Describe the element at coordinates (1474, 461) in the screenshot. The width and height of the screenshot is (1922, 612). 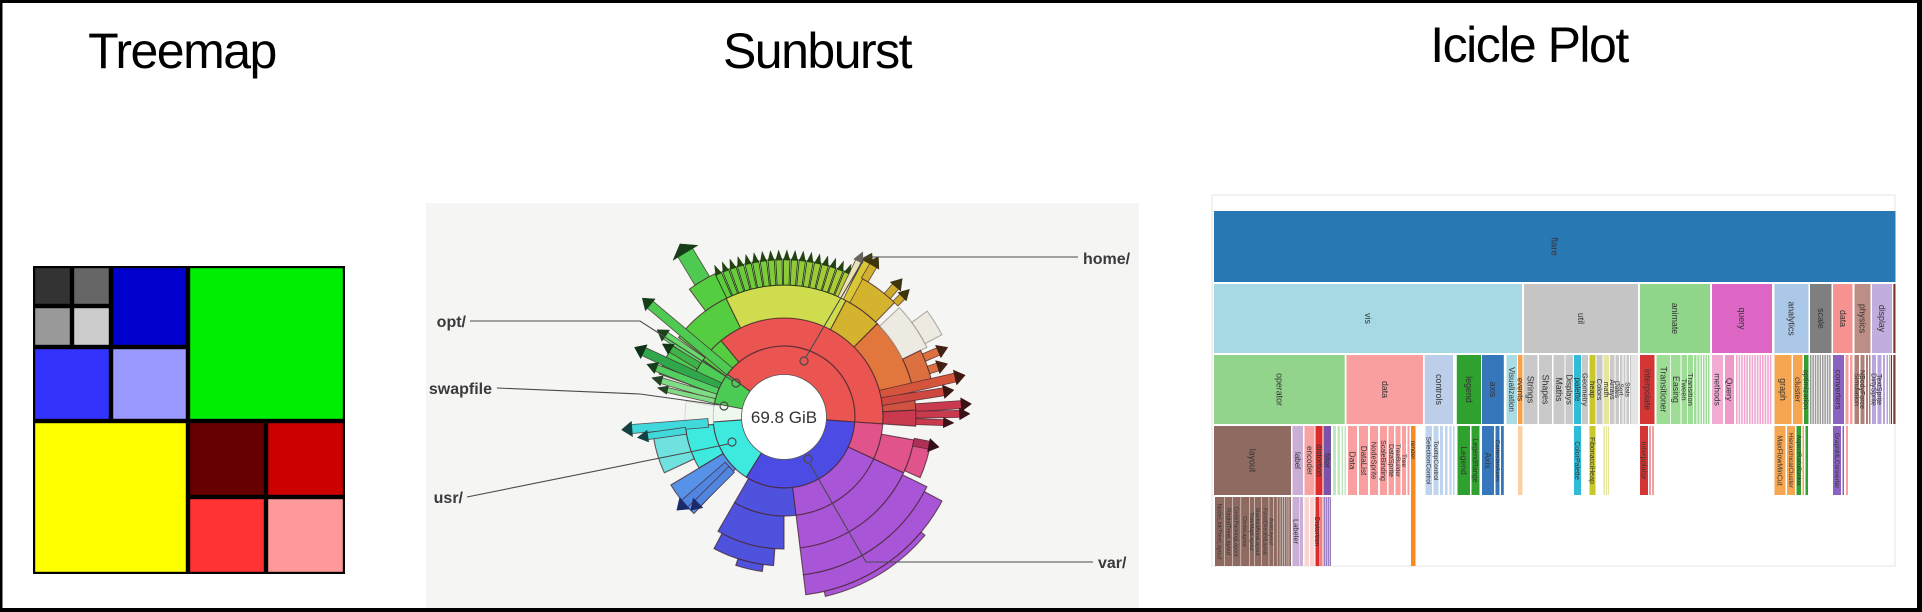
I see `svg-text: LegendRange` at that location.